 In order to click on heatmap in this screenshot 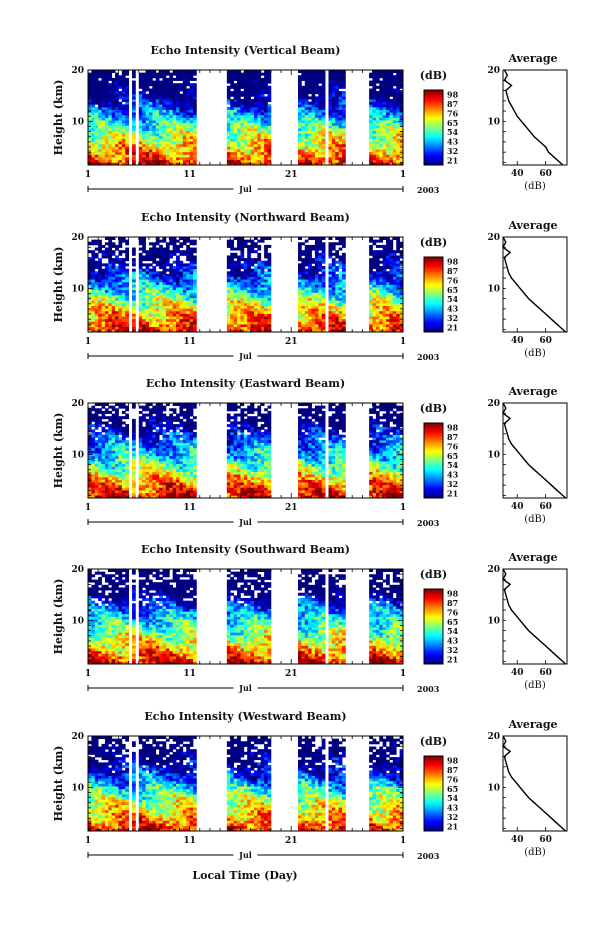, I will do `click(245, 117)`.